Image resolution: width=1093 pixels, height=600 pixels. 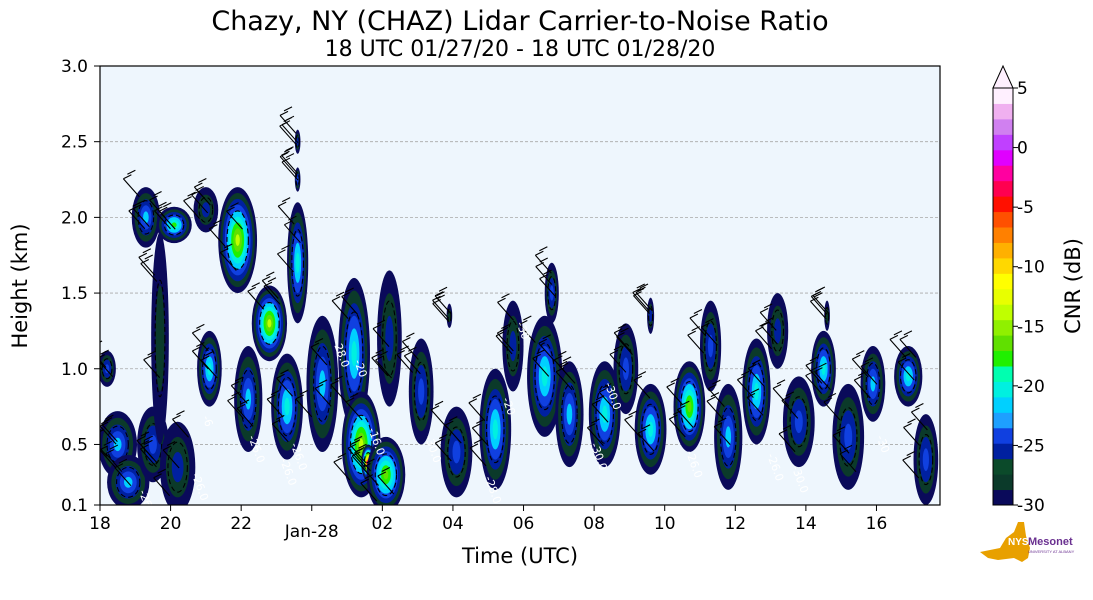 What do you see at coordinates (20, 285) in the screenshot?
I see `y-axis-label: Height (km)` at bounding box center [20, 285].